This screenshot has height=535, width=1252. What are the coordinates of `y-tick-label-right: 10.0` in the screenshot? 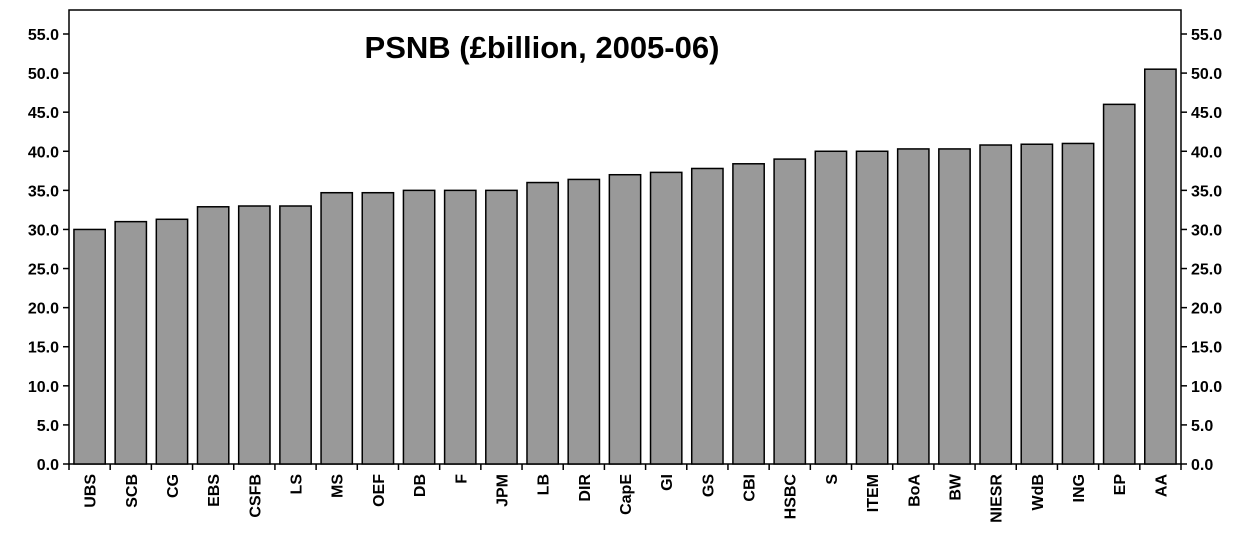 It's located at (1206, 387).